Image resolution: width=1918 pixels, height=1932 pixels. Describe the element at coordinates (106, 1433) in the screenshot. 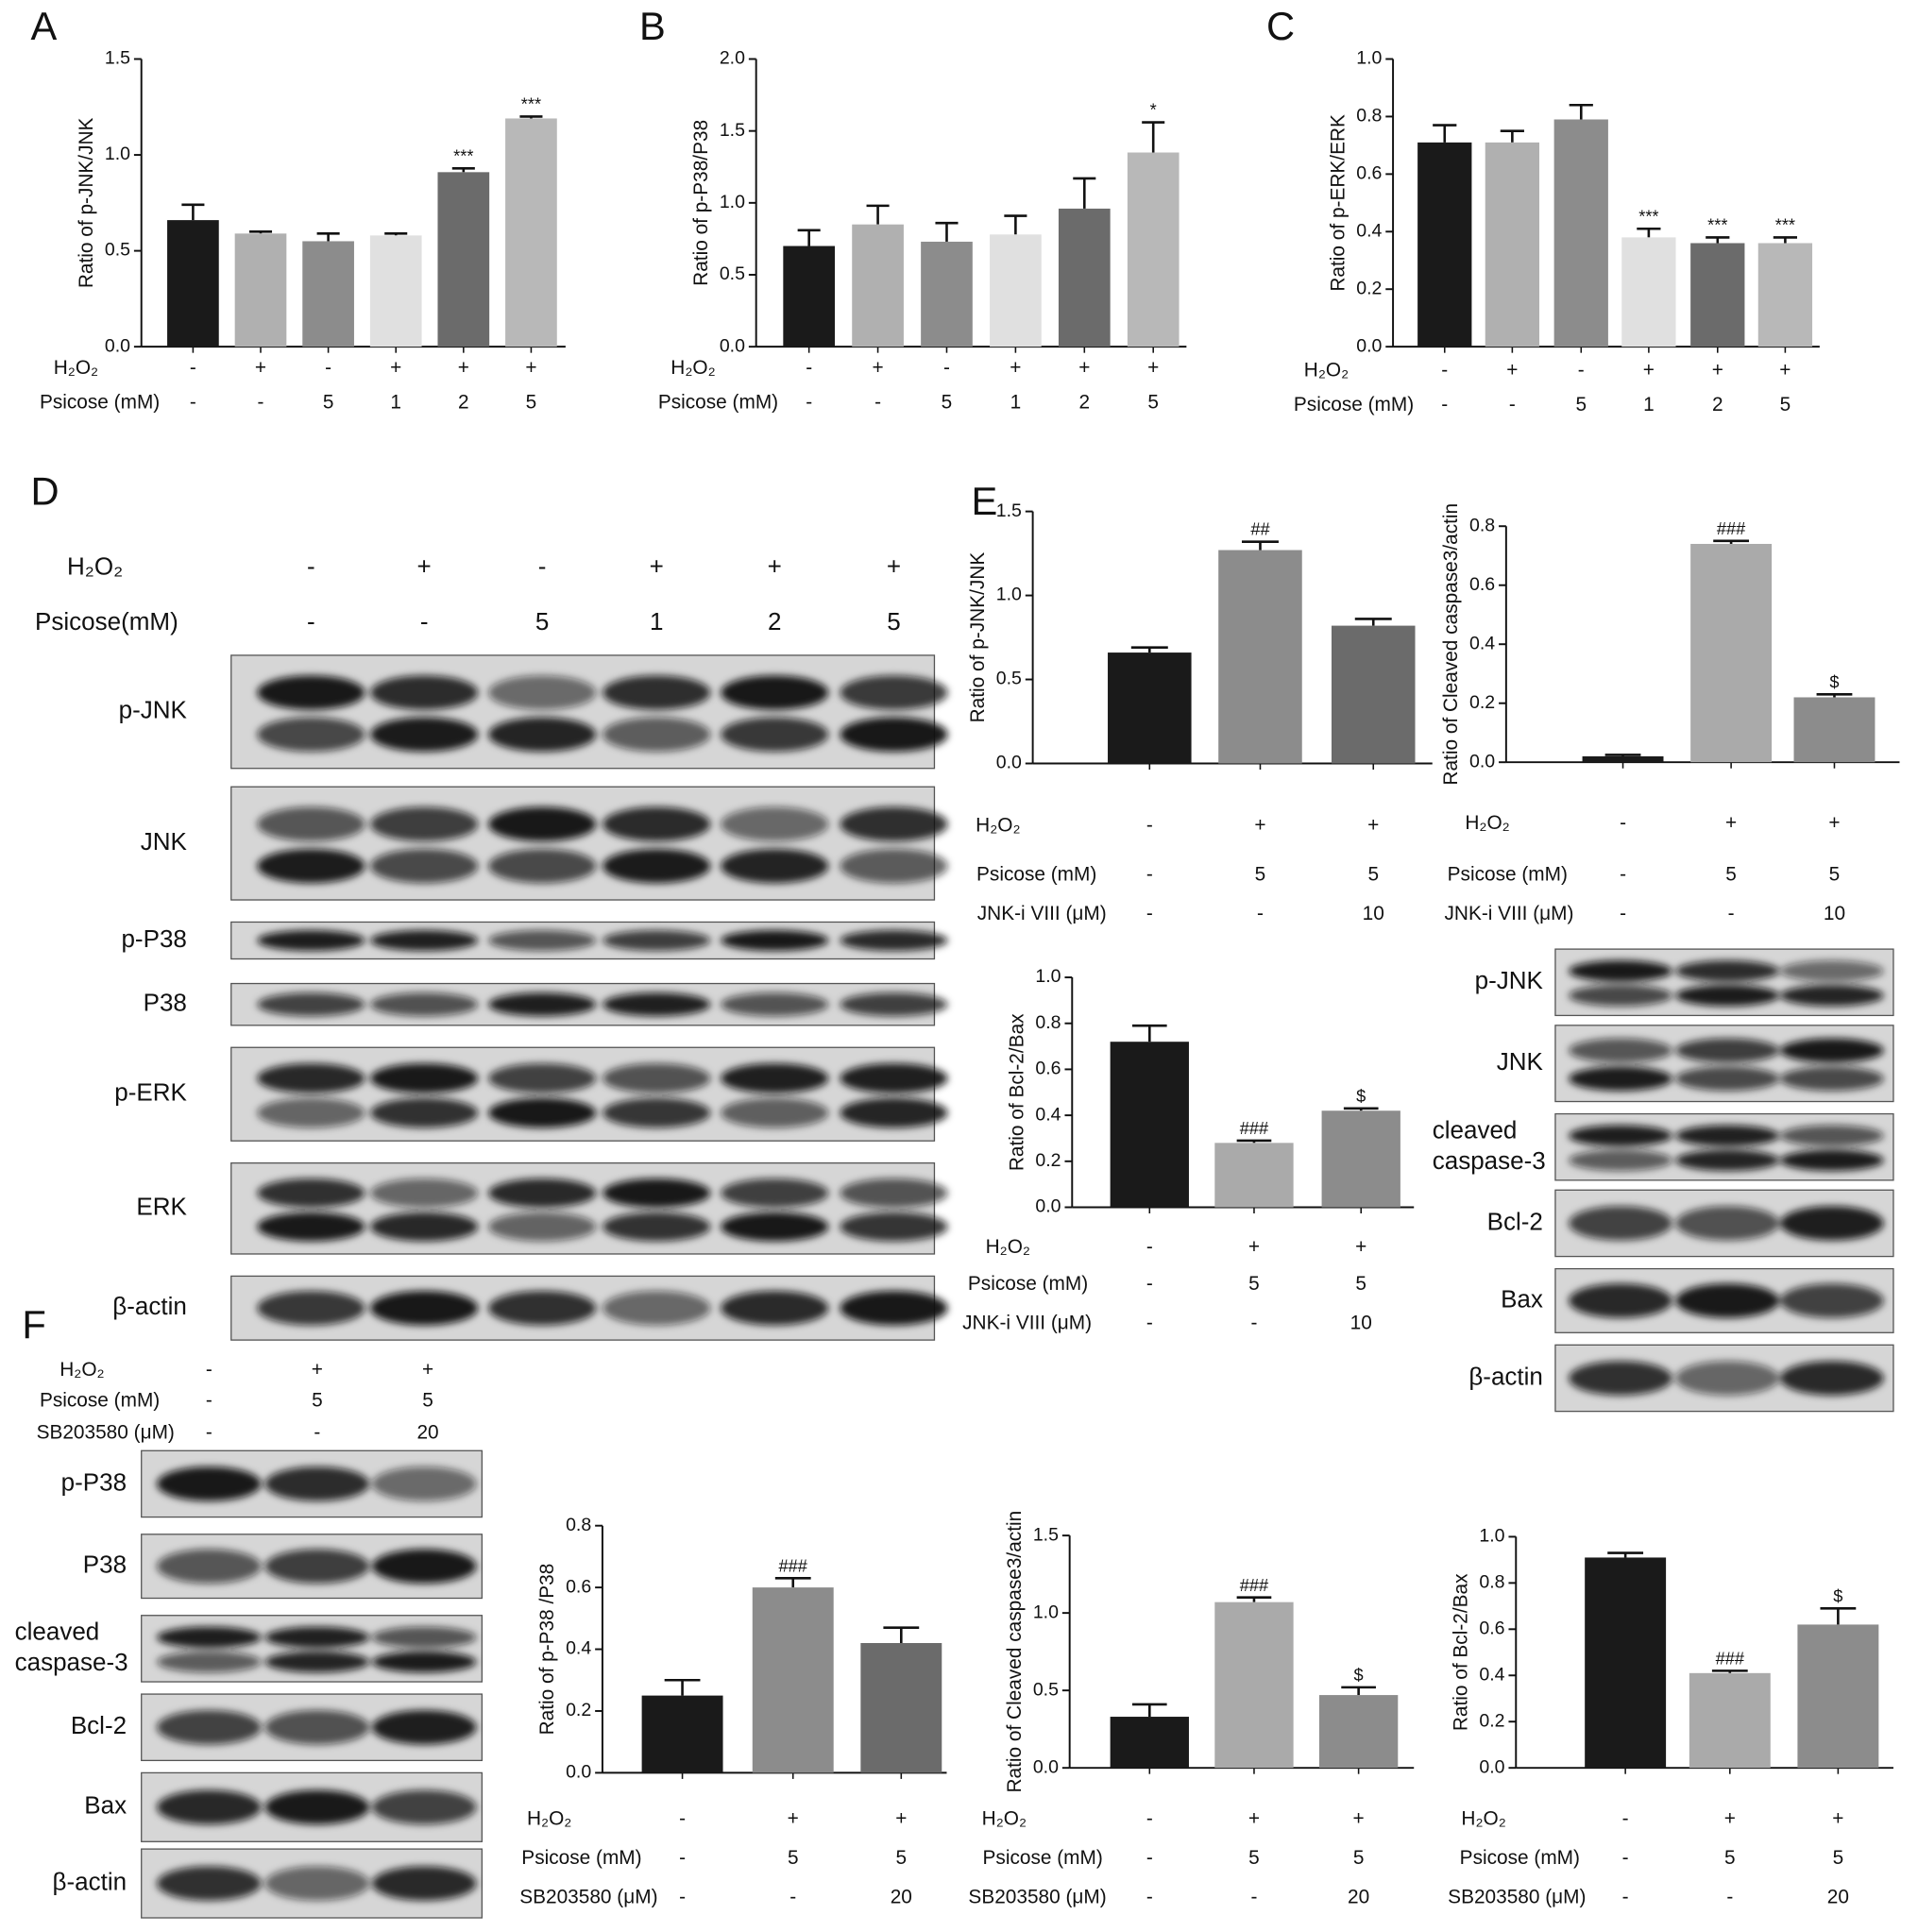

I see `condition-name: SB203580 (μM)` at that location.